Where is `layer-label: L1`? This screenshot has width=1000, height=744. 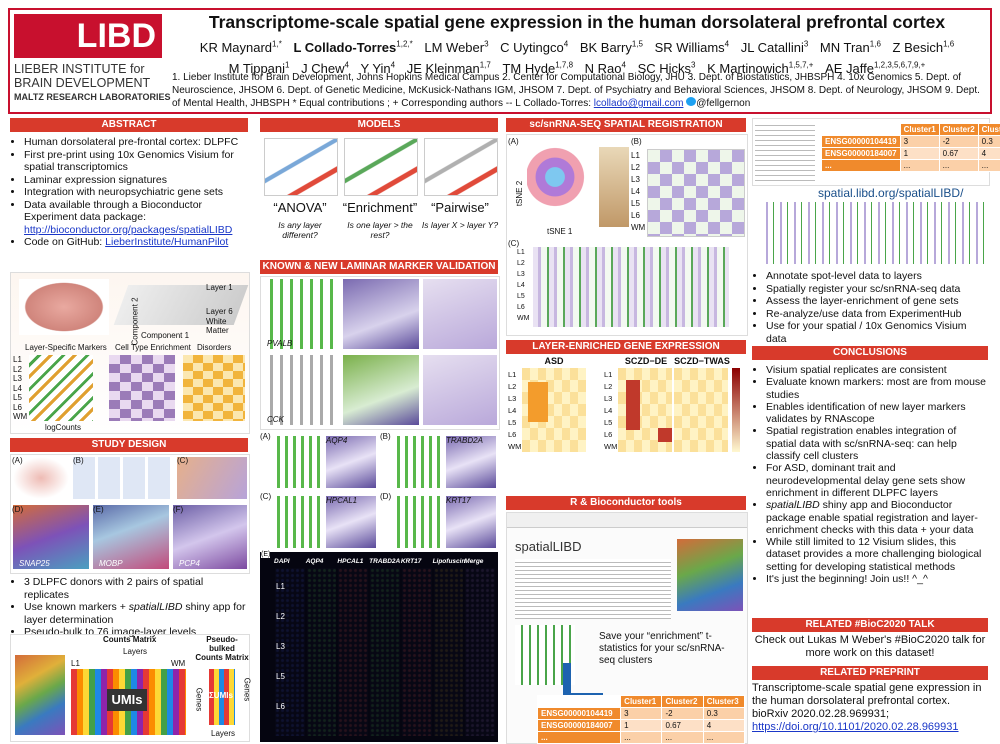
layer-label: L1 is located at coordinates (608, 374).